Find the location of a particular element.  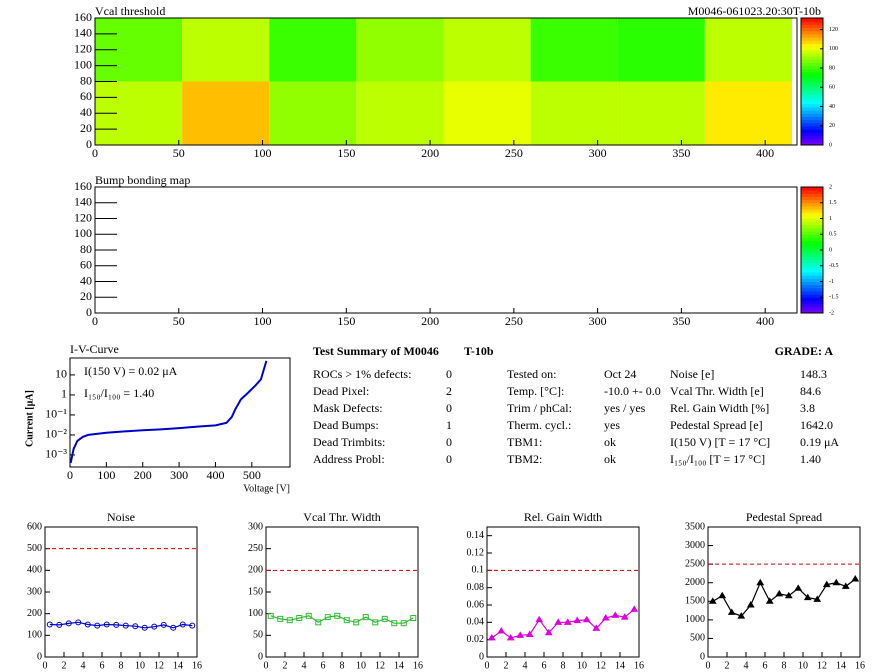

y-tick-label: 0 is located at coordinates (39, 656).